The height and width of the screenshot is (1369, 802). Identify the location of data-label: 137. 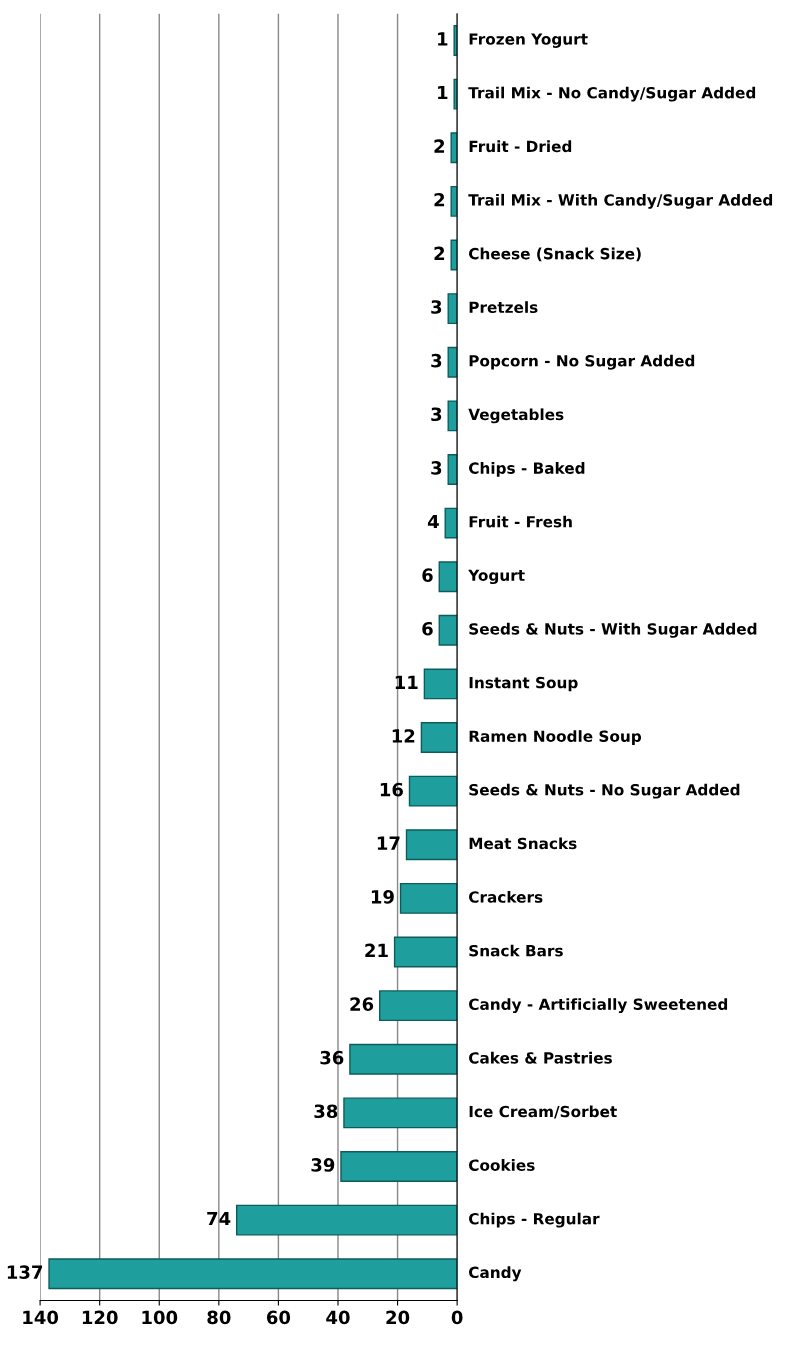
(25, 1272).